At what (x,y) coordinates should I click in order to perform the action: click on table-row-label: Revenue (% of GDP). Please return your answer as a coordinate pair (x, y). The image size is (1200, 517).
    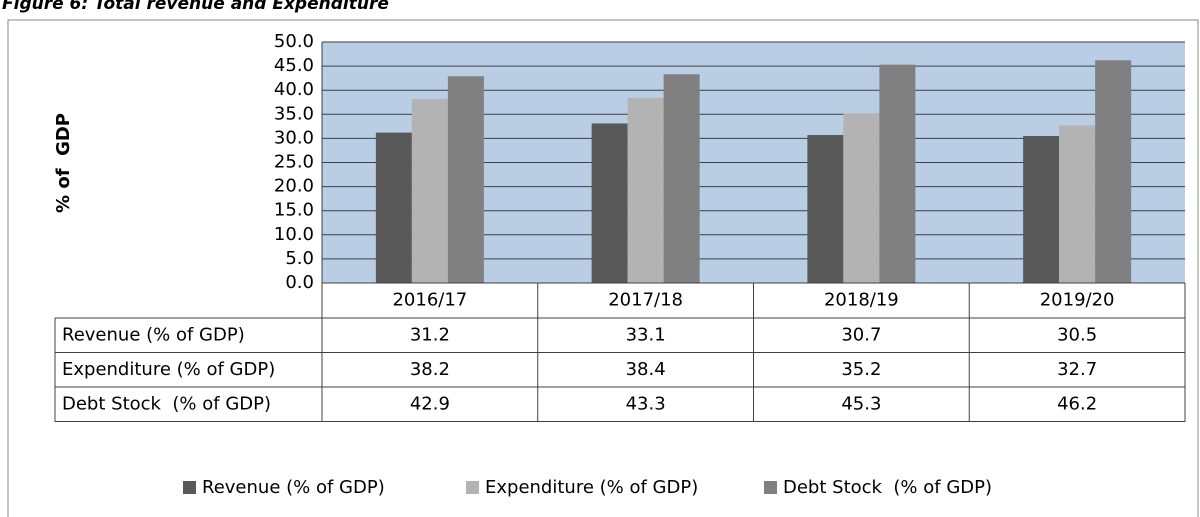
    Looking at the image, I should click on (153, 334).